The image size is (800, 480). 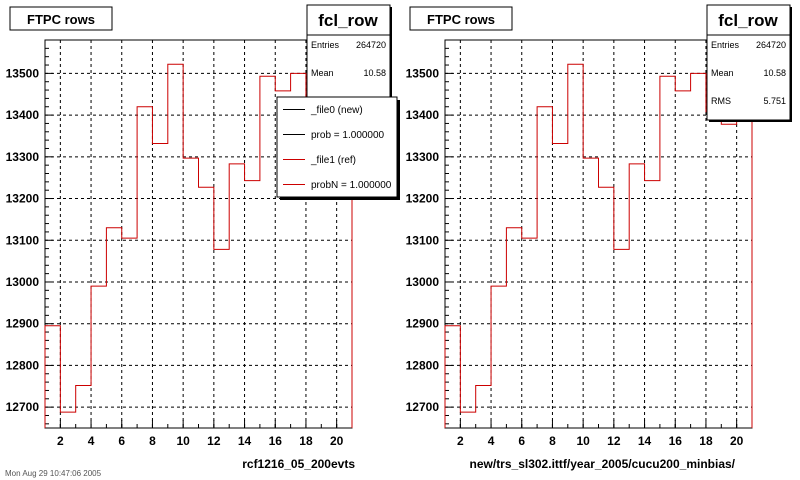 What do you see at coordinates (348, 135) in the screenshot?
I see `legend-label: prob = 1.000000` at bounding box center [348, 135].